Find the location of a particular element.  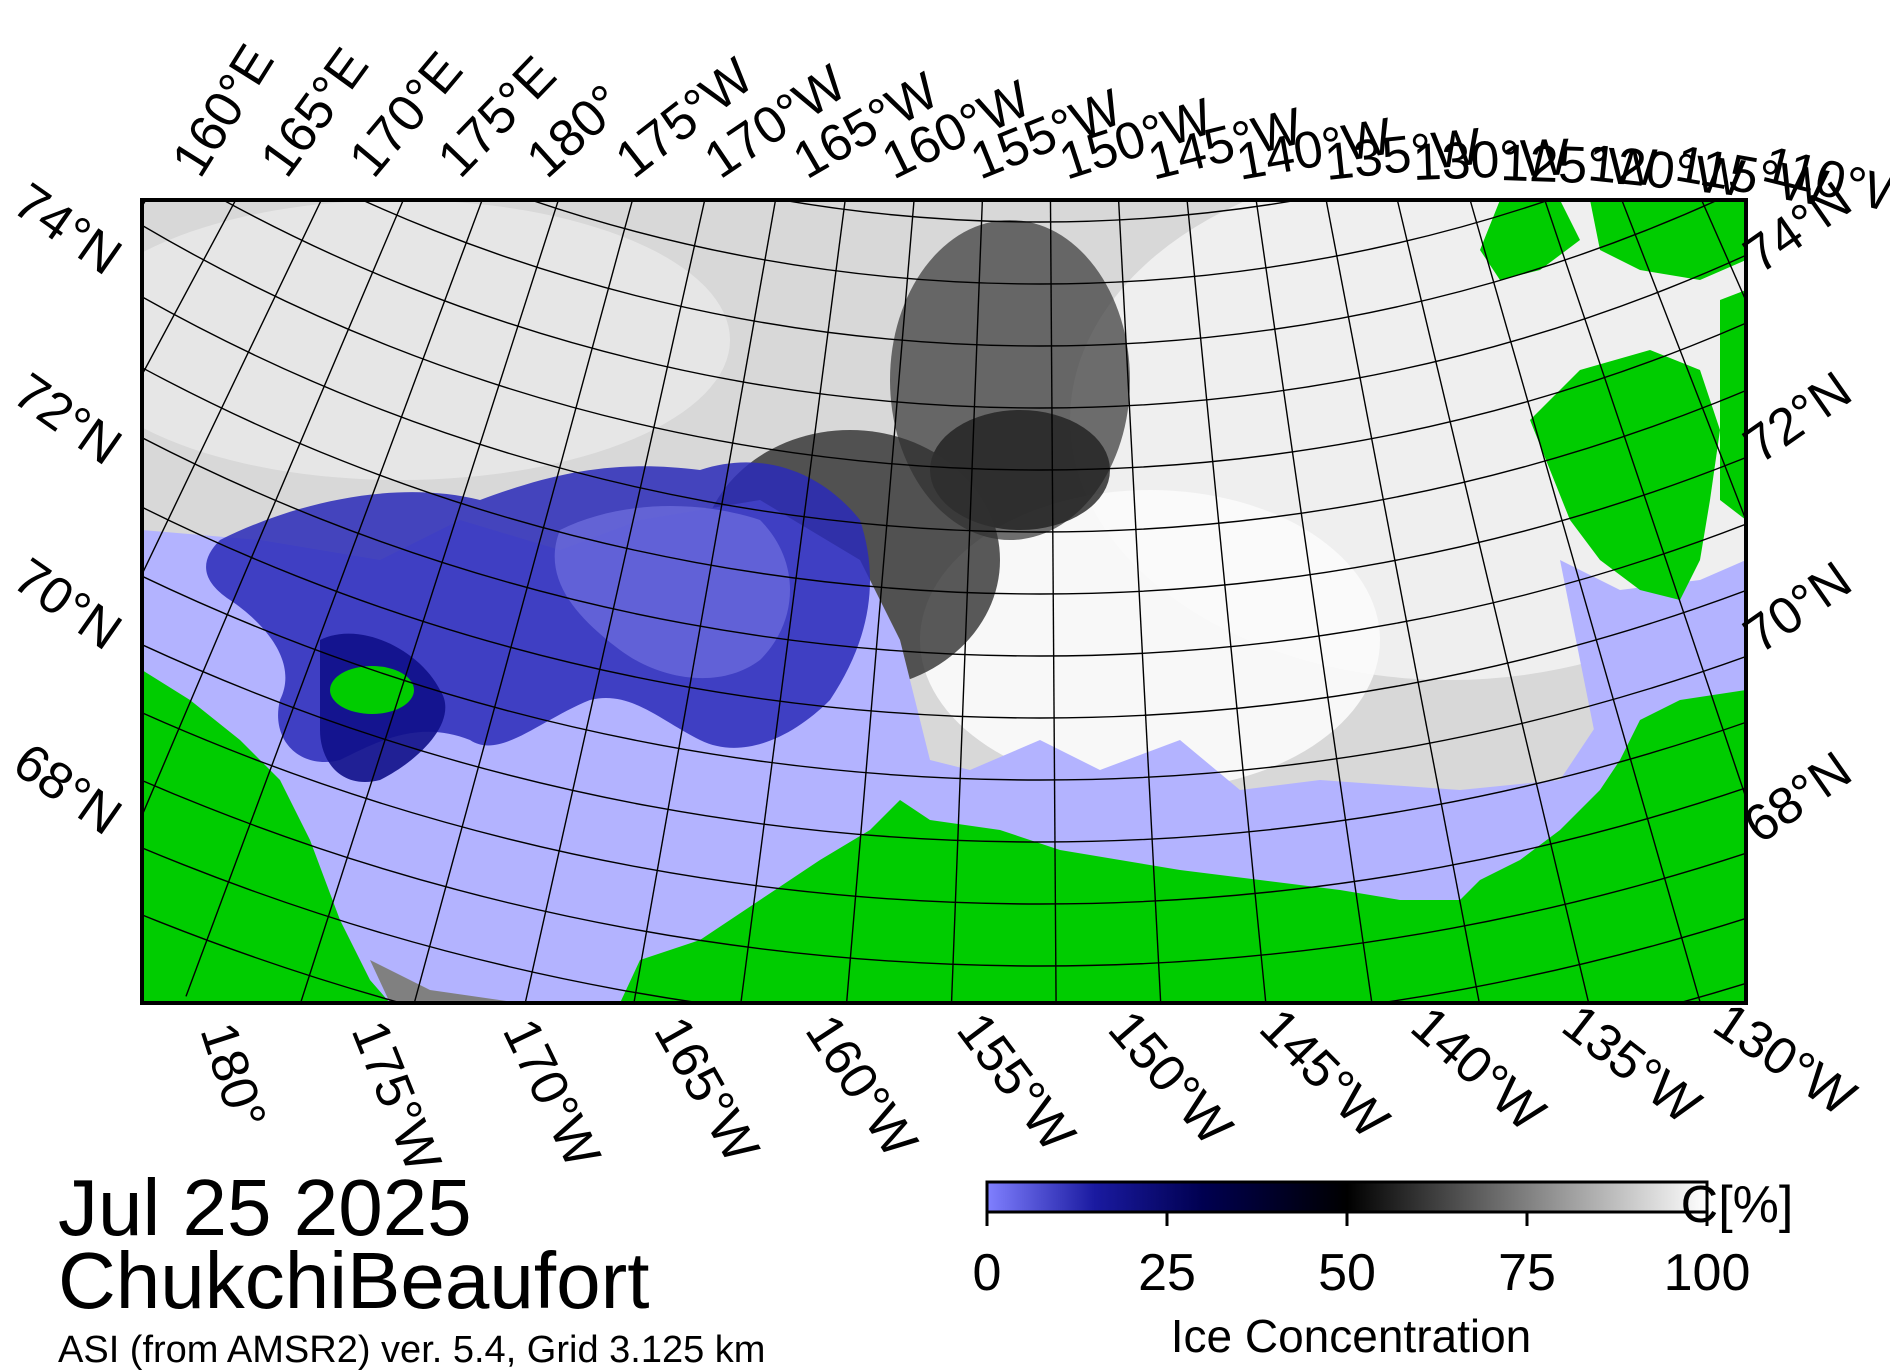

ice-northwest is located at coordinates (436, 340).